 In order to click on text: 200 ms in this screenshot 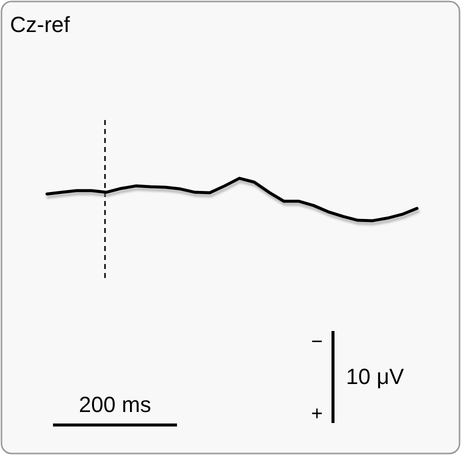, I will do `click(115, 404)`.